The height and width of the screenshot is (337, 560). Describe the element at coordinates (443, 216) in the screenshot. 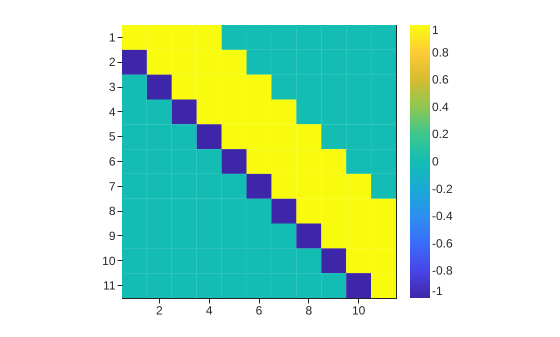

I see `color-bar-label: -0.4` at that location.